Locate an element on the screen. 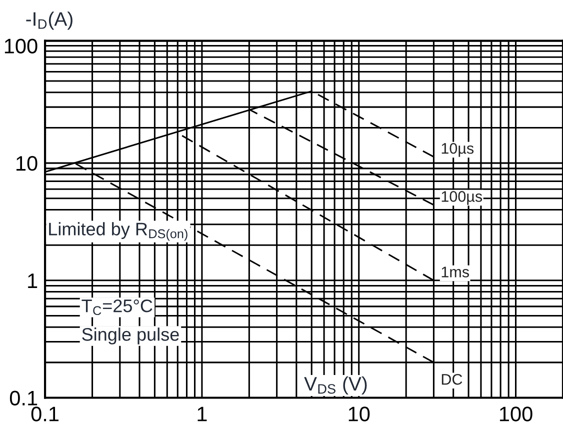 This screenshot has height=430, width=563. series-label: DC is located at coordinates (452, 379).